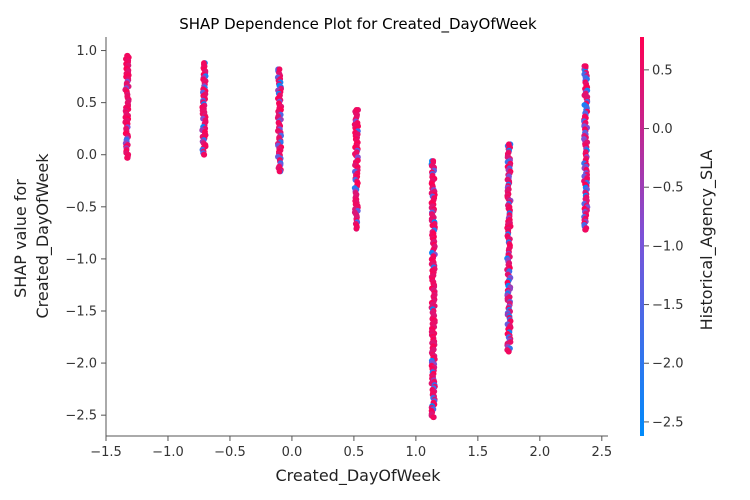 Image resolution: width=750 pixels, height=500 pixels. What do you see at coordinates (539, 452) in the screenshot?
I see `x-tick-label: 2.0` at bounding box center [539, 452].